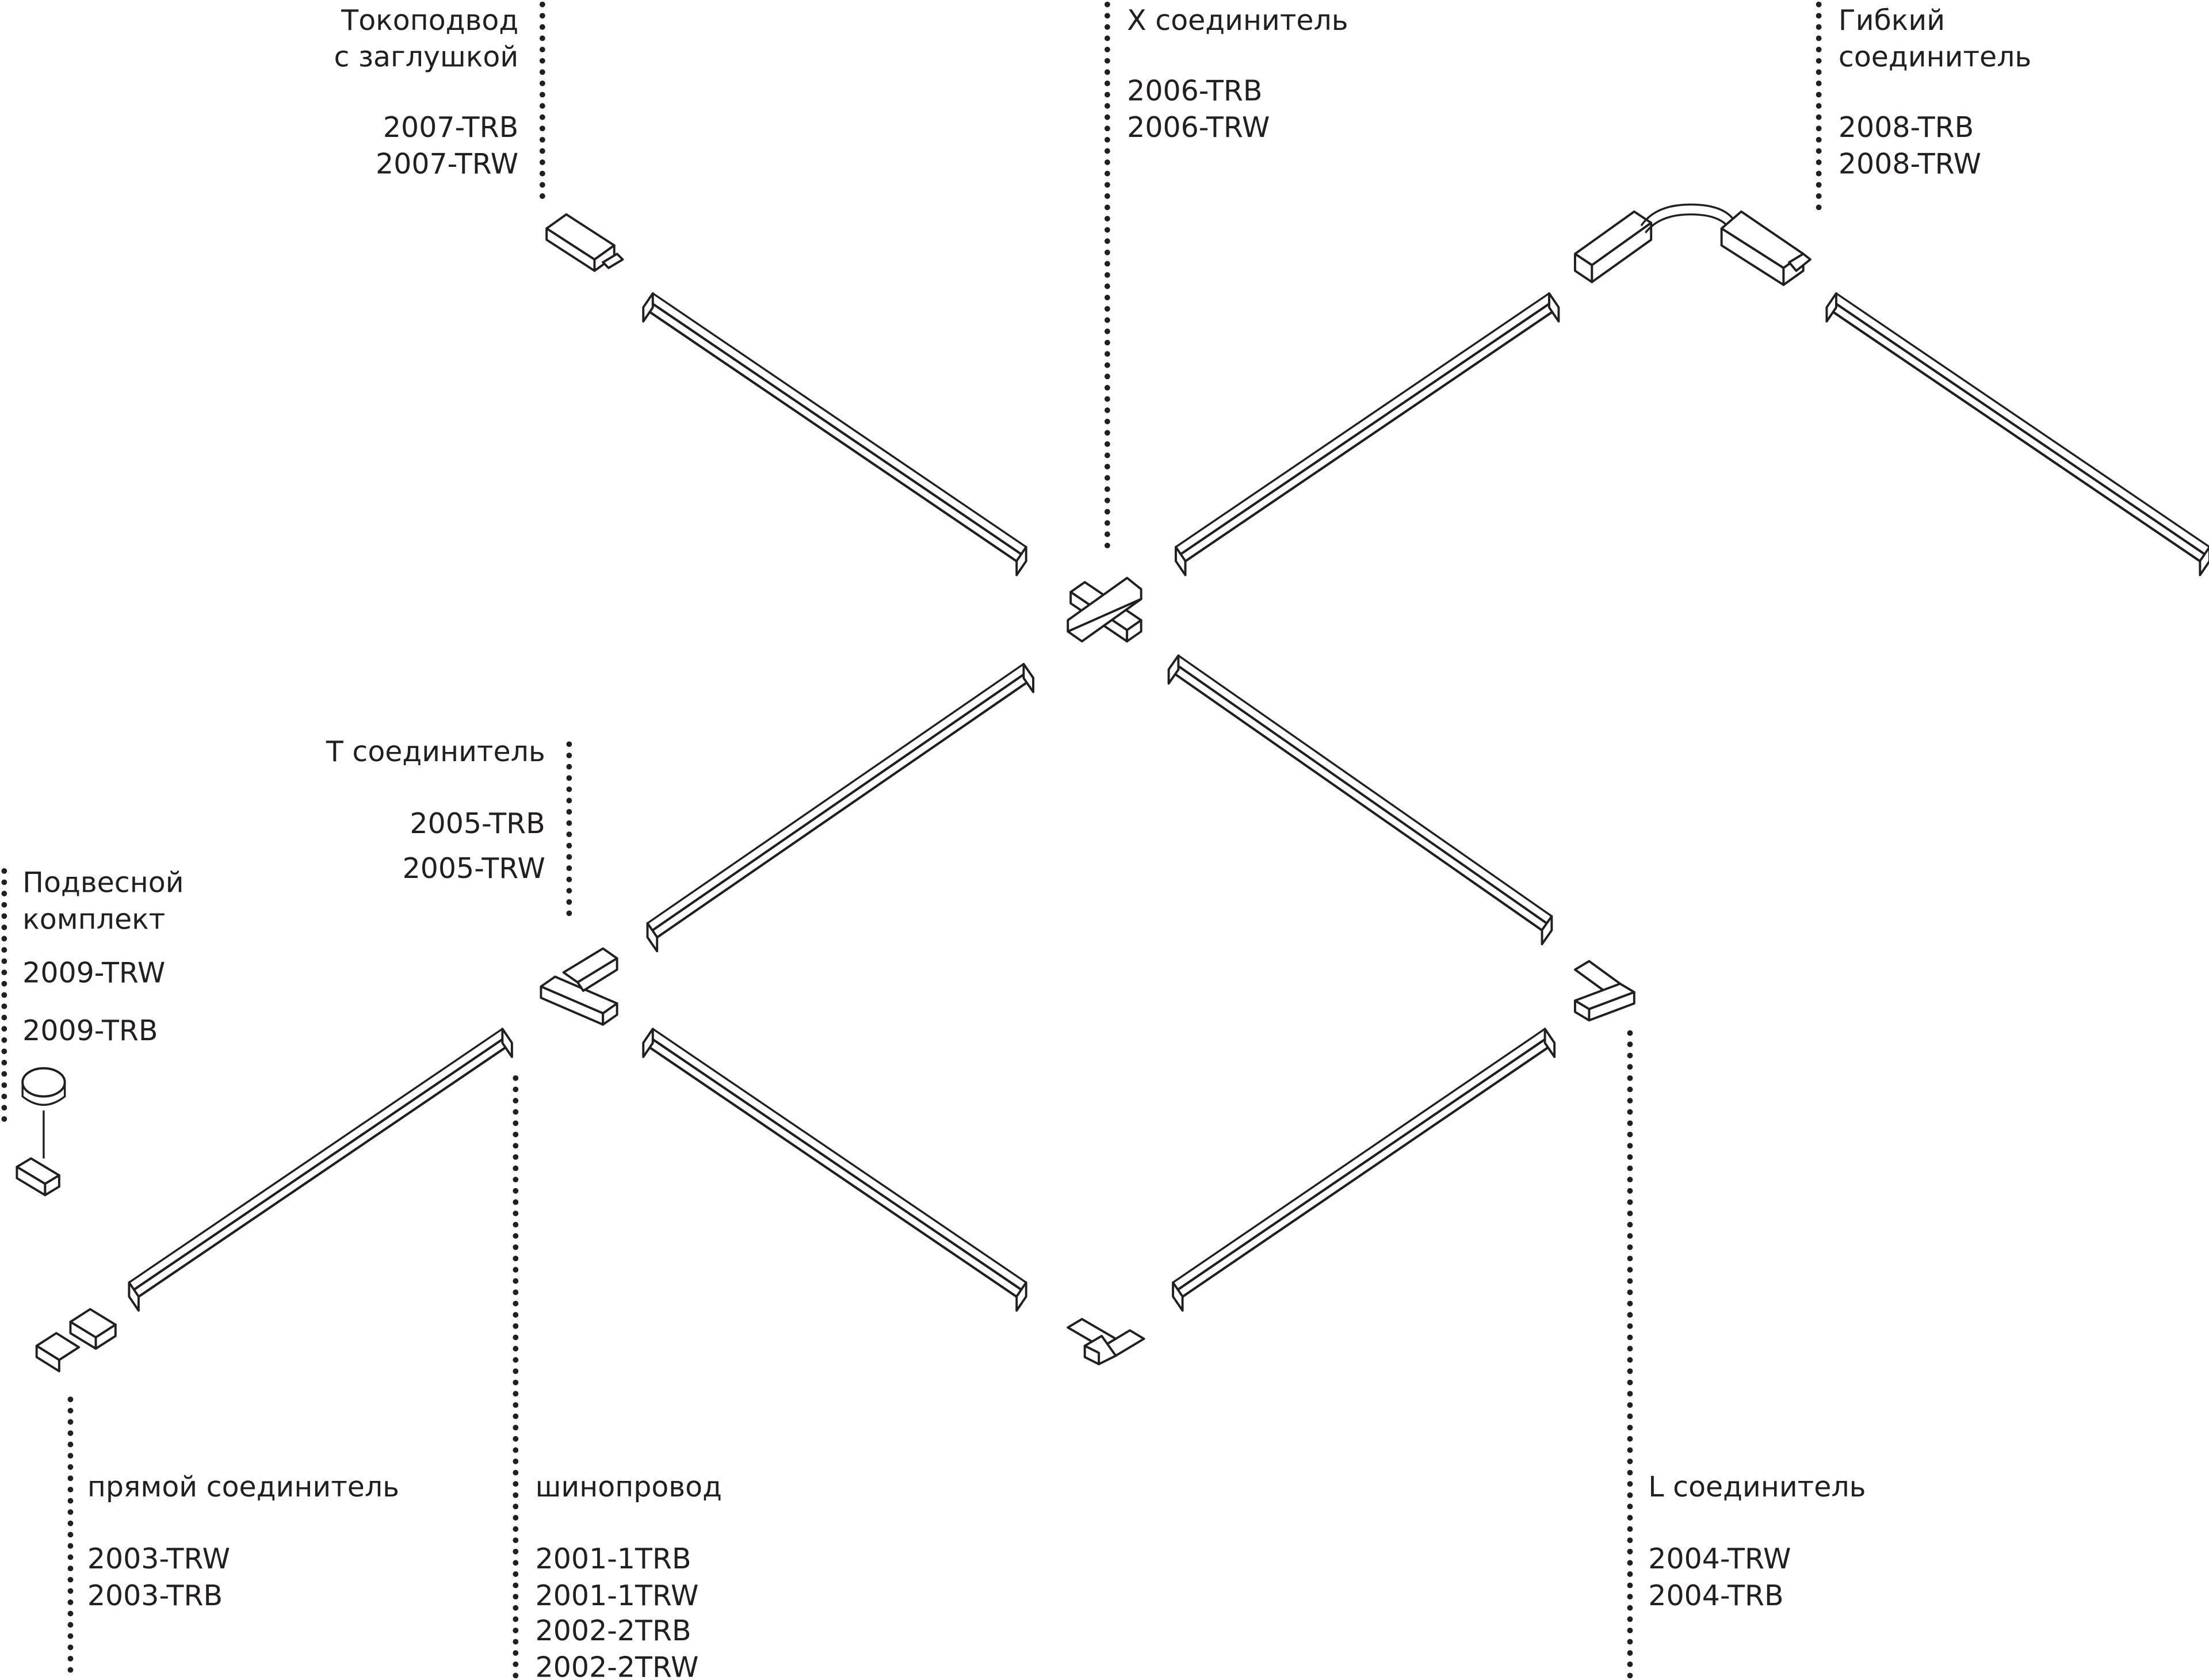 Image resolution: width=2209 pixels, height=1680 pixels. I want to click on component-name: Гибкий, so click(1892, 20).